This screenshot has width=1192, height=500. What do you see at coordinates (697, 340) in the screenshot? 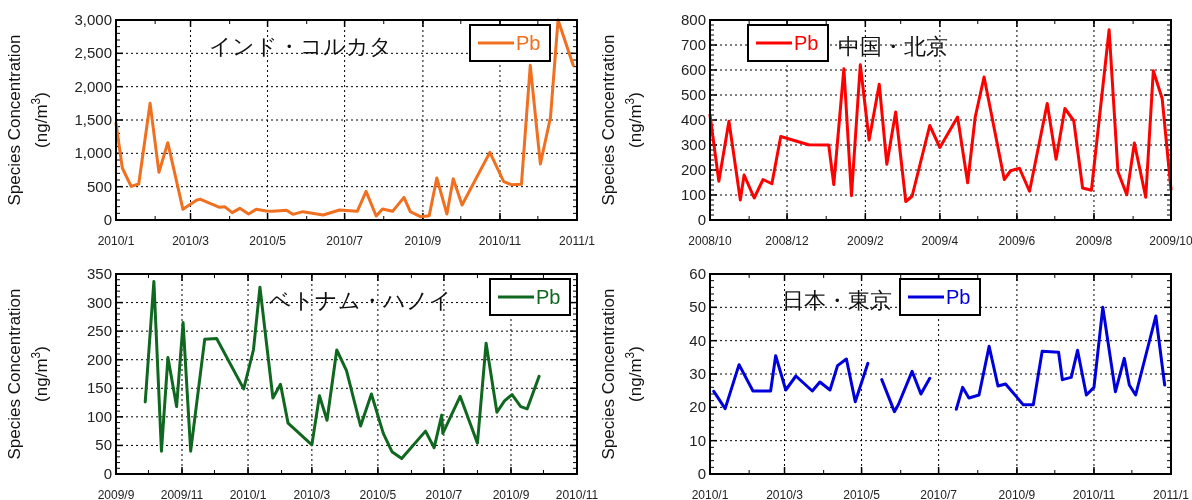
I see `y-tick-label: 40` at bounding box center [697, 340].